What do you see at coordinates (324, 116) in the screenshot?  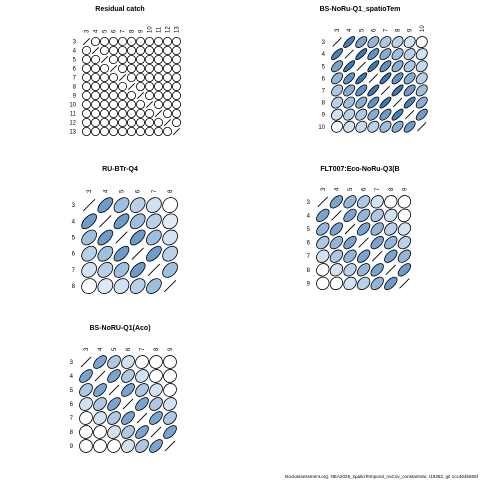 I see `row-label: 9` at bounding box center [324, 116].